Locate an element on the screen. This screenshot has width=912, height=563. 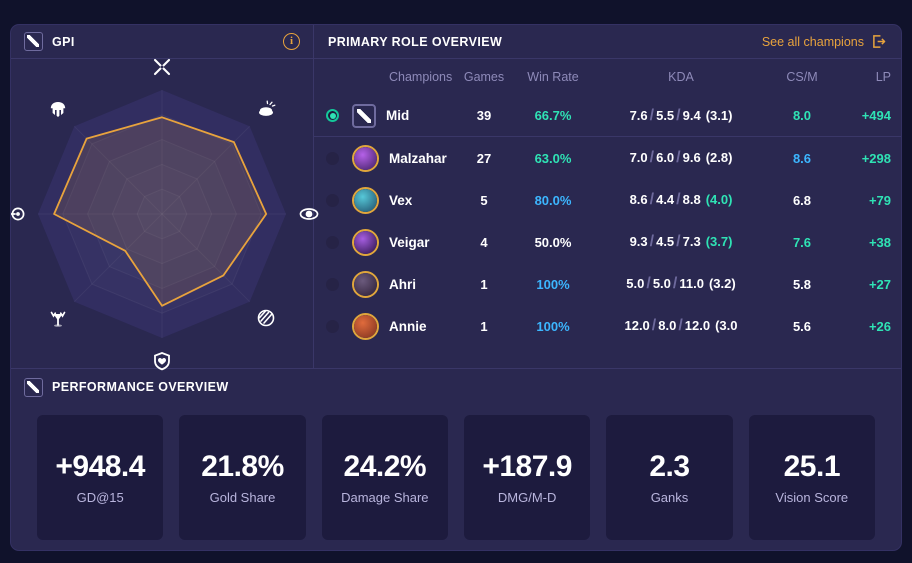
performance-card: +948.4 GD@15 is located at coordinates (100, 477).